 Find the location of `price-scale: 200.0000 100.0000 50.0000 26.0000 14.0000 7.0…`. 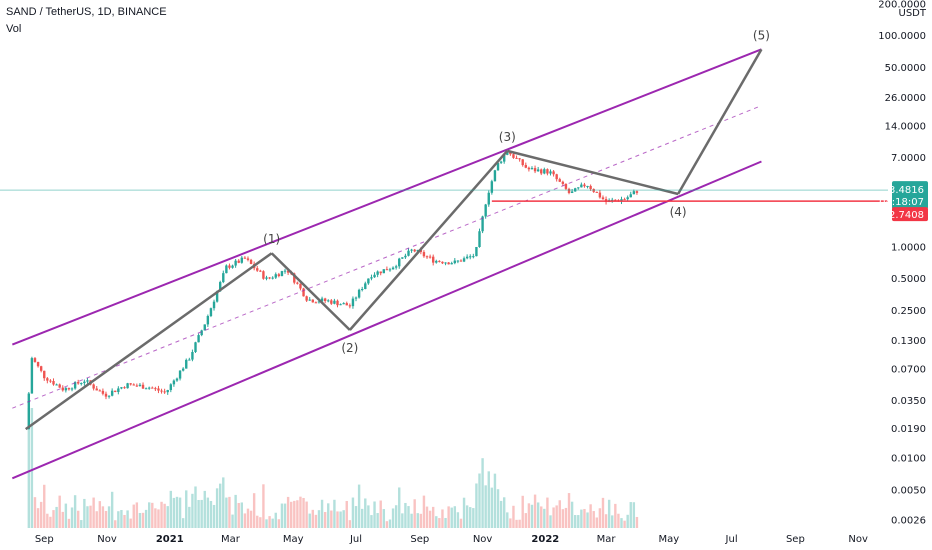

price-scale: 200.0000 100.0000 50.0000 26.0000 14.0000 7.0… is located at coordinates (905, 275).